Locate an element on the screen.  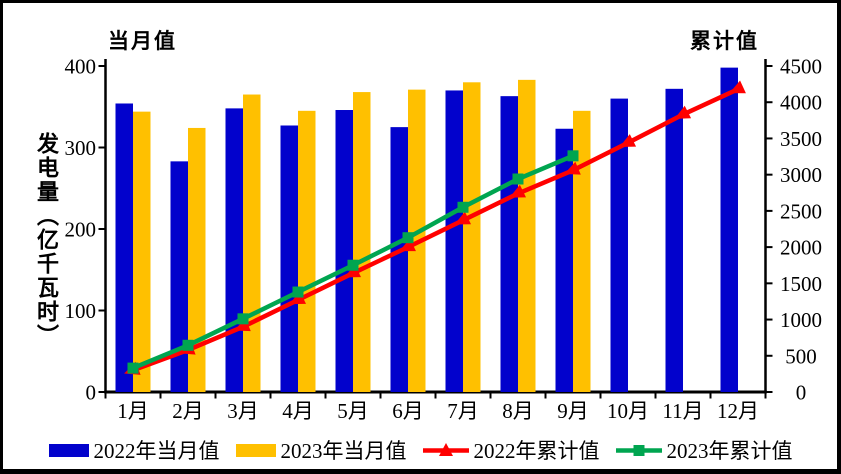
x-axis-category-label: 11月 is located at coordinates (682, 411).